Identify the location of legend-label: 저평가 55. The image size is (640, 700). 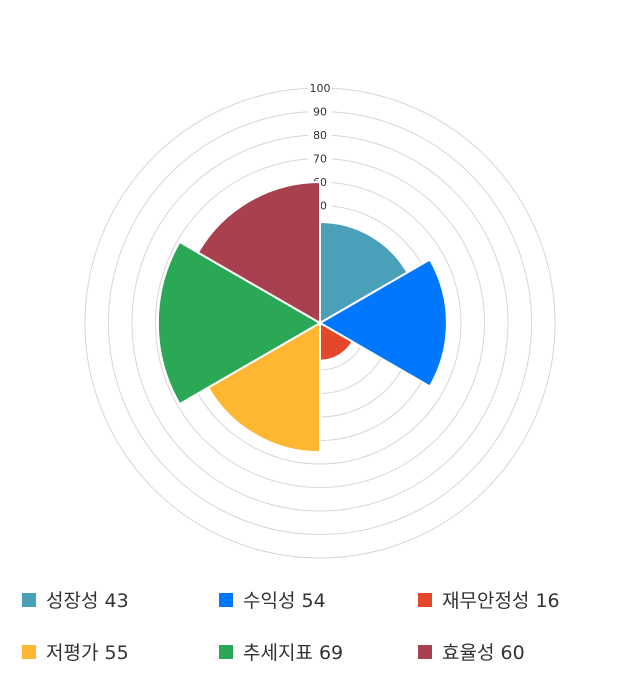
(87, 653).